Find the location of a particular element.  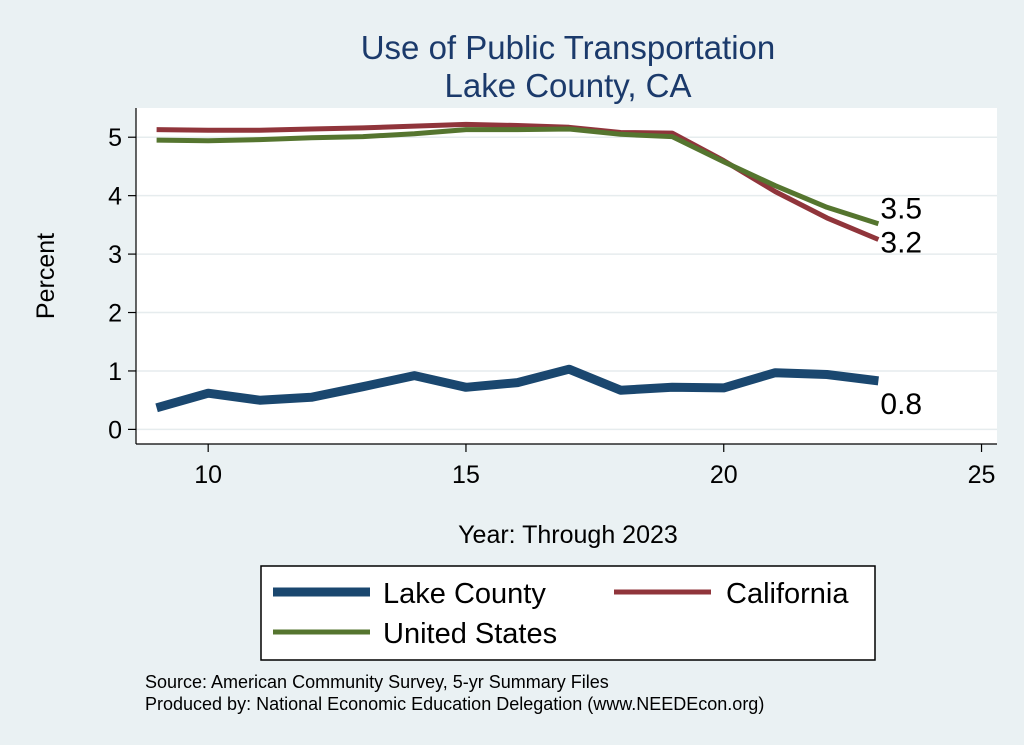

x-tick-label-15: 15 is located at coordinates (466, 475).